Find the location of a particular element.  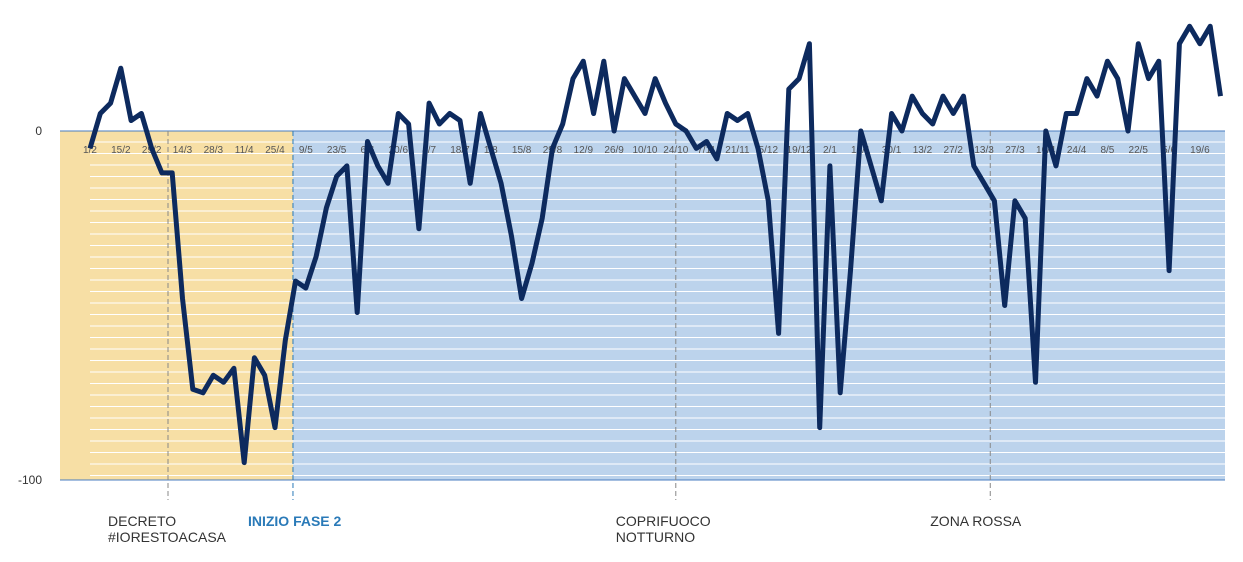

x-tick-label: 4/7 is located at coordinates (429, 150).